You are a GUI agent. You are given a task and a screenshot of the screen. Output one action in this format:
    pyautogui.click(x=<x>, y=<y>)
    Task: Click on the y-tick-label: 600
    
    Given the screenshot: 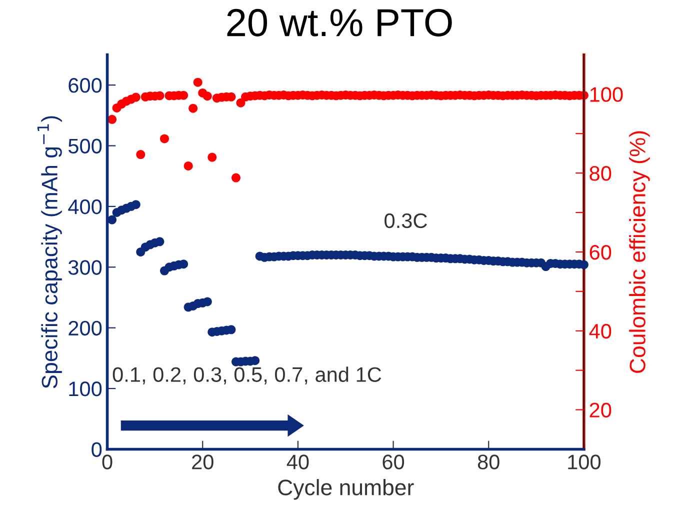 What is the action you would take?
    pyautogui.click(x=85, y=85)
    